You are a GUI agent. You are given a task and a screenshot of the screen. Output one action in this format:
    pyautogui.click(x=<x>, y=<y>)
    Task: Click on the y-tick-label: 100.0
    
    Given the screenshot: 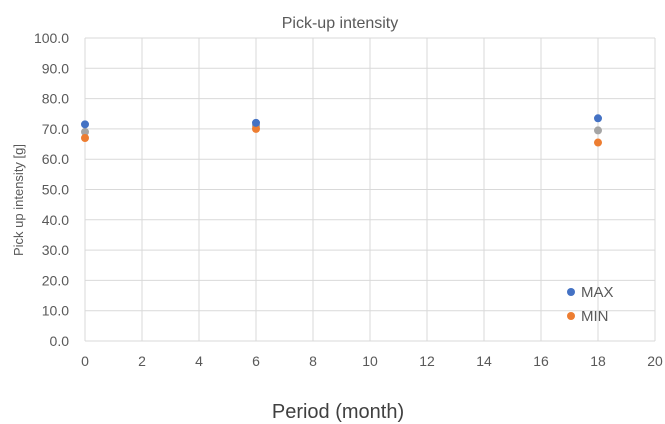 What is the action you would take?
    pyautogui.click(x=51, y=38)
    